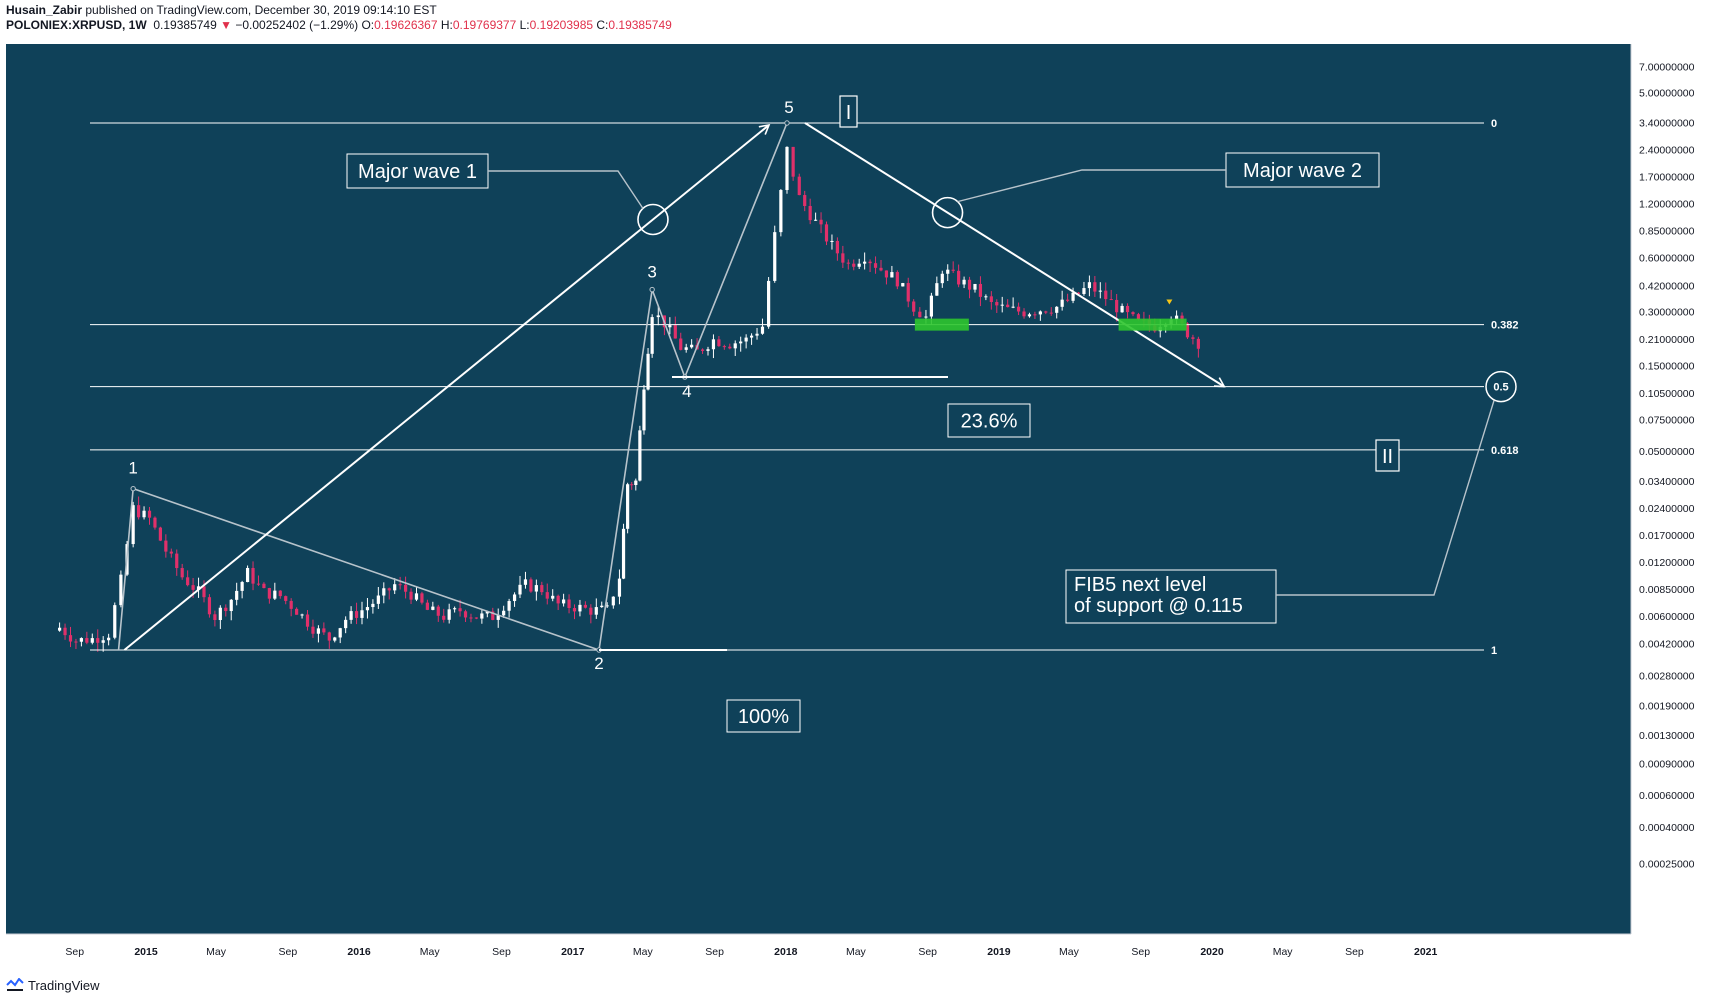 The image size is (1722, 1002). What do you see at coordinates (1494, 124) in the screenshot?
I see `fib-level-label: 0` at bounding box center [1494, 124].